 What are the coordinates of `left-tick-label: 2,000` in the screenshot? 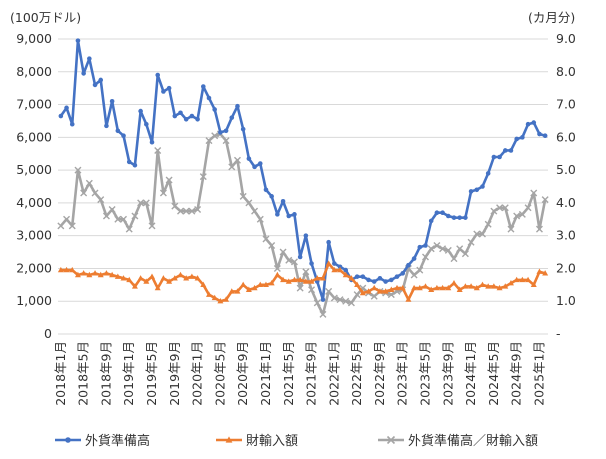 It's located at (34, 267).